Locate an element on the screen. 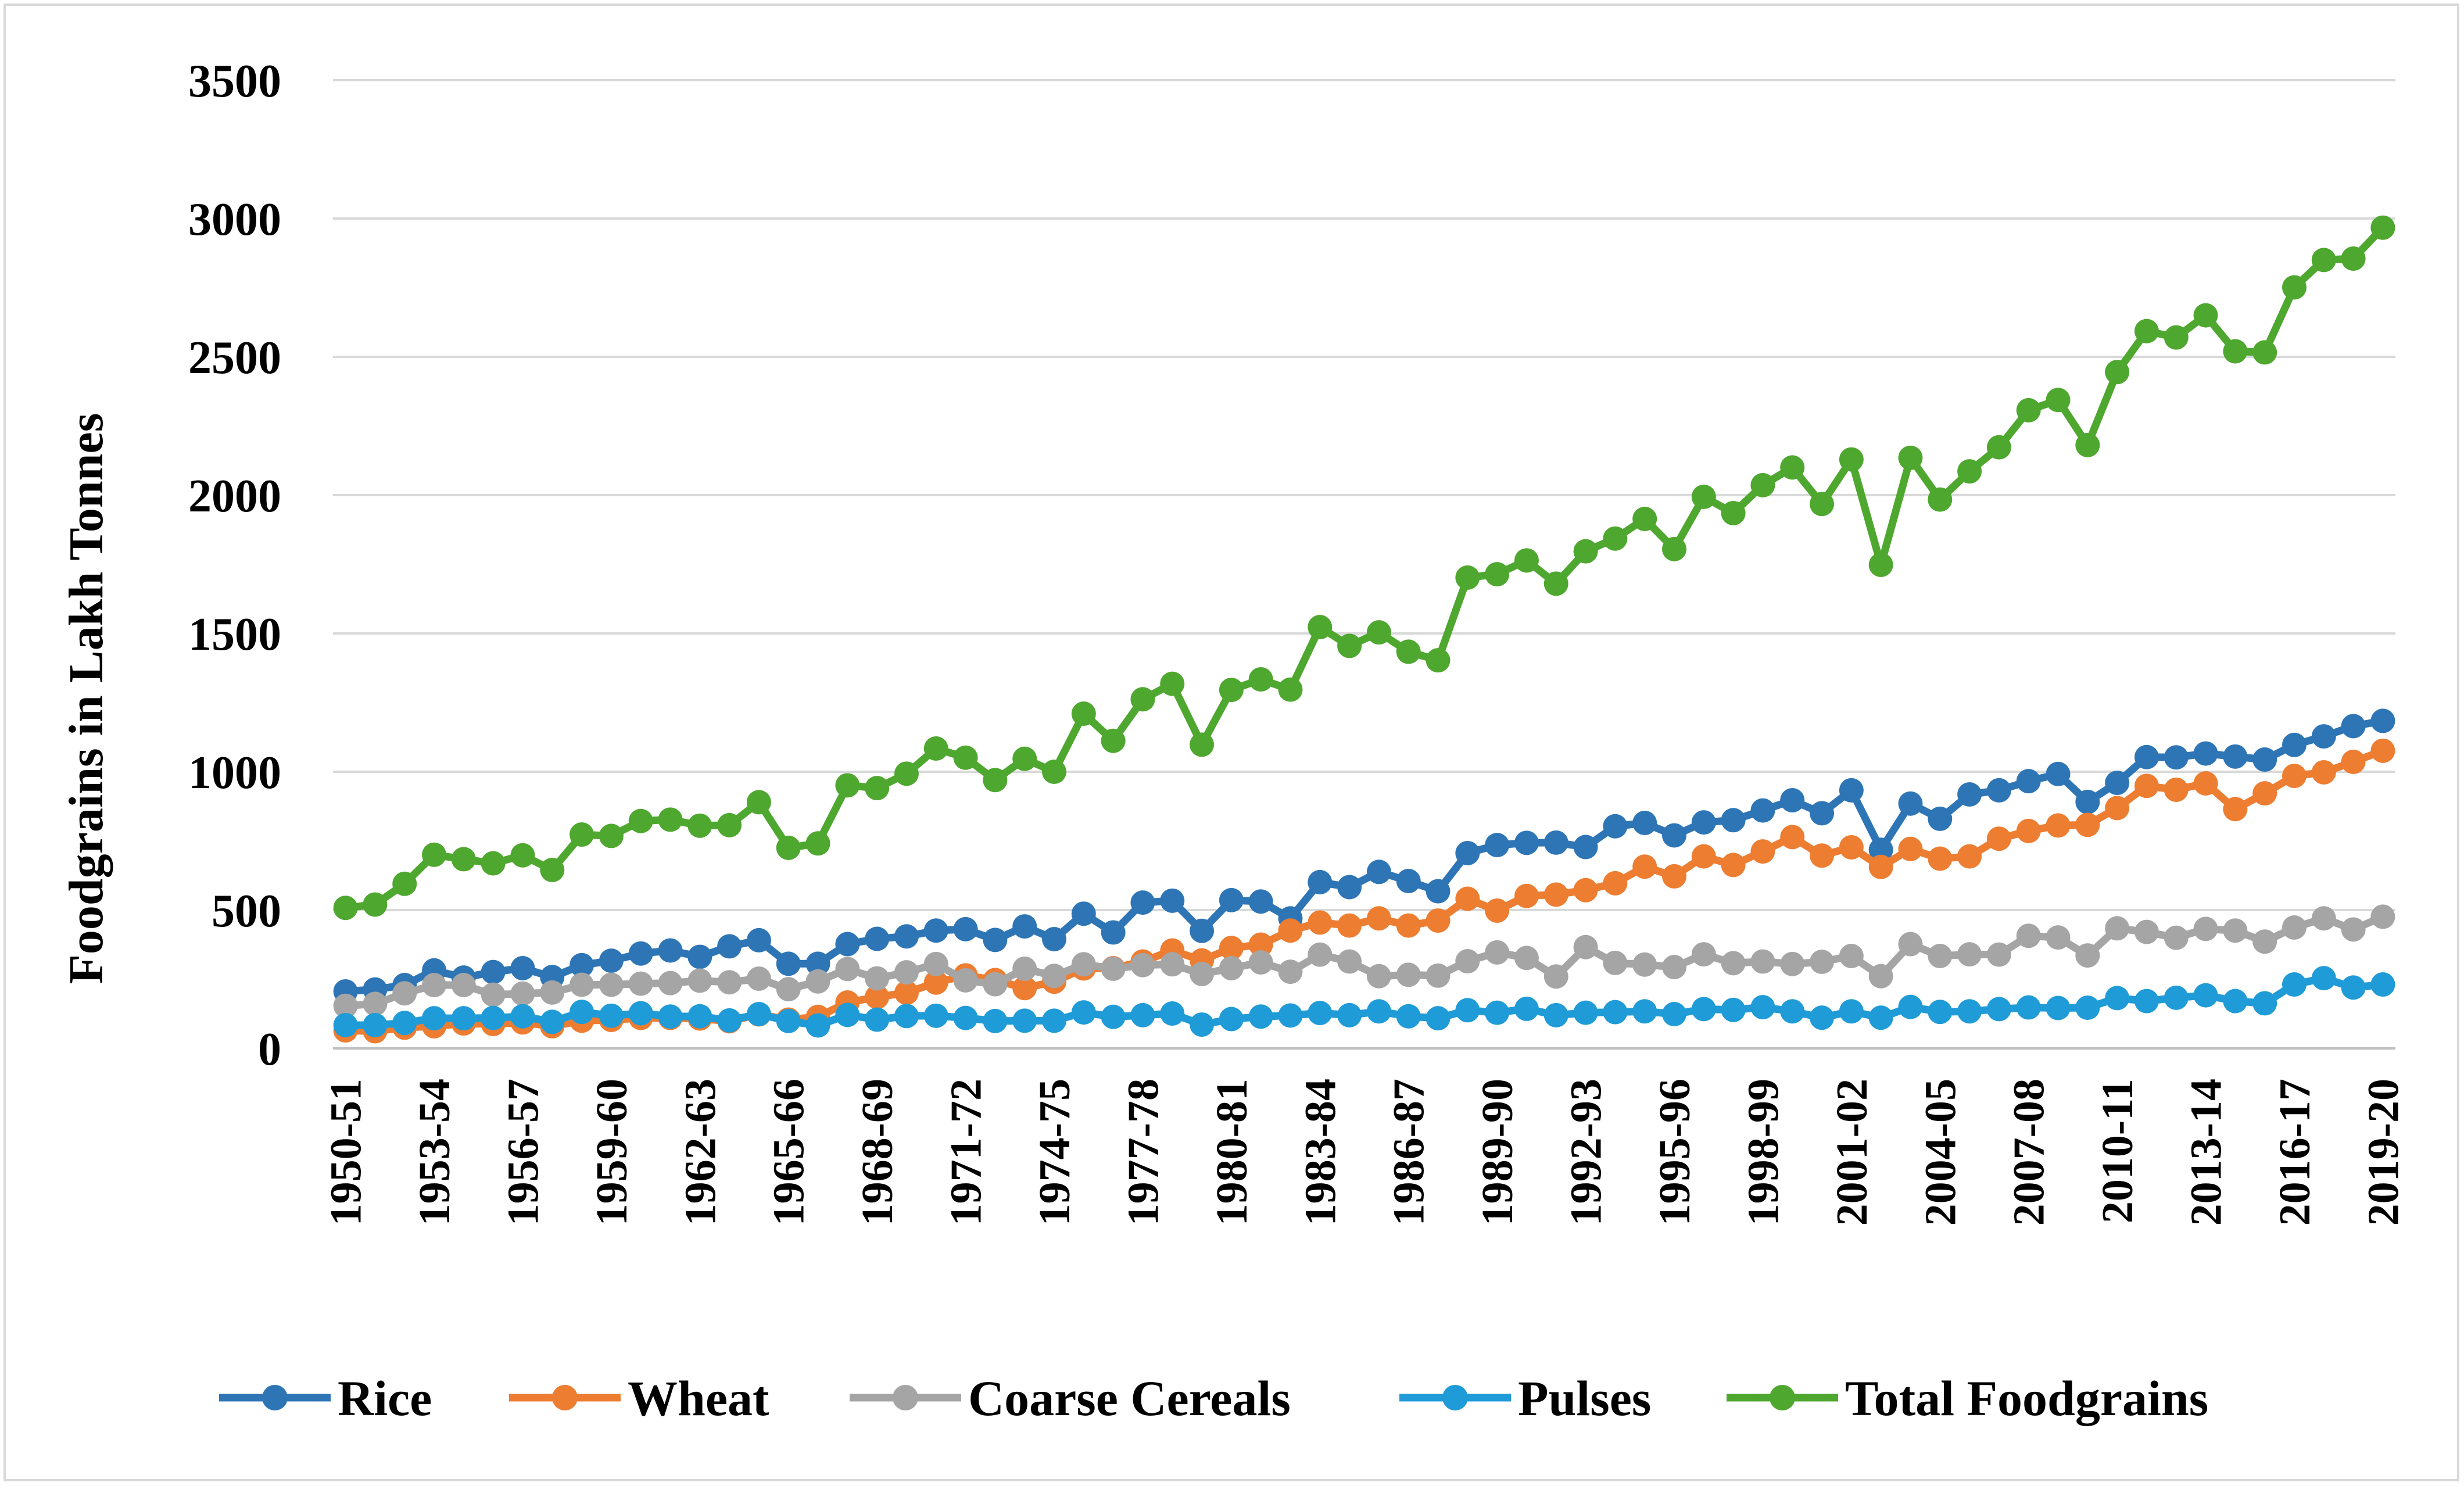 Image resolution: width=2464 pixels, height=1486 pixels. series-pulses is located at coordinates (1364, 1002).